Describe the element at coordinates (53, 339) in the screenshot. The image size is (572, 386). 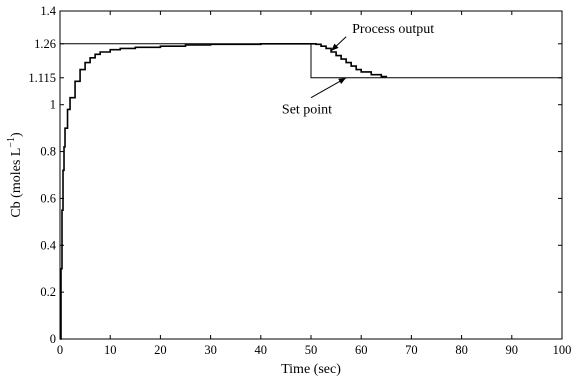
I see `y-tick-label: 0` at that location.